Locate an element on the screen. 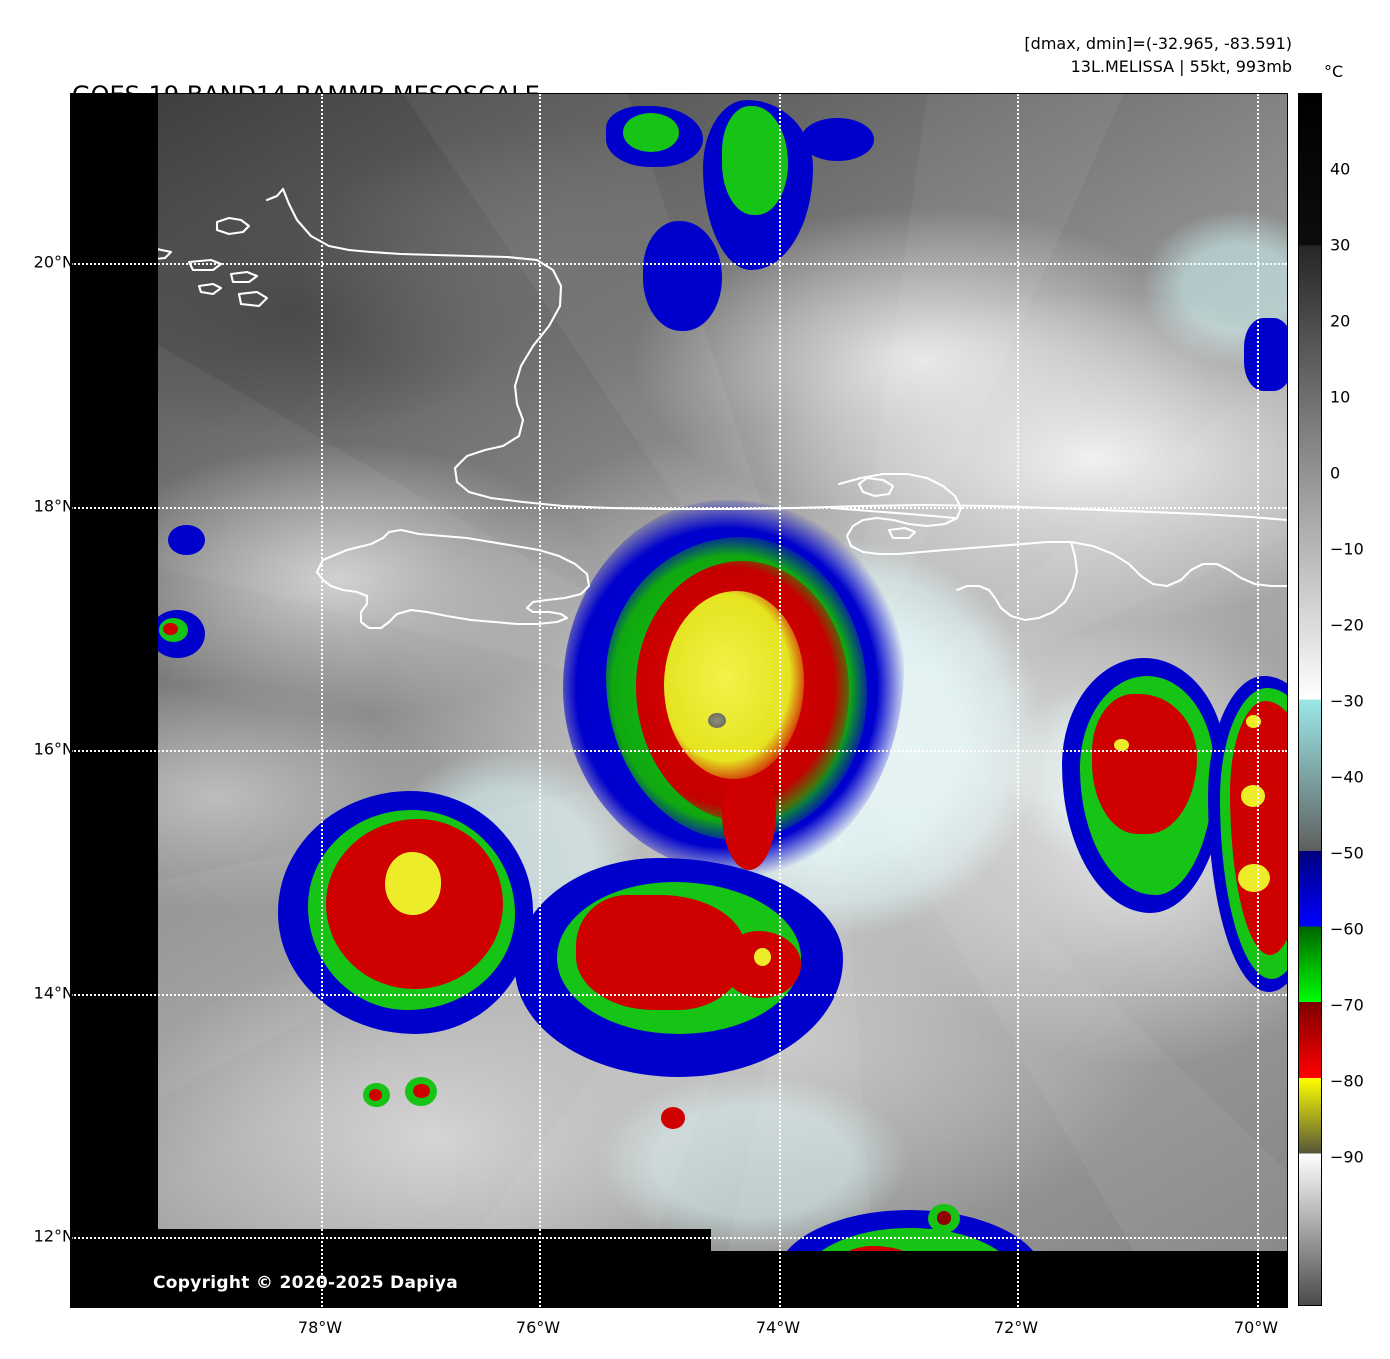 This screenshot has height=1359, width=1390. coastline-hispaniola is located at coordinates (1062, 530).